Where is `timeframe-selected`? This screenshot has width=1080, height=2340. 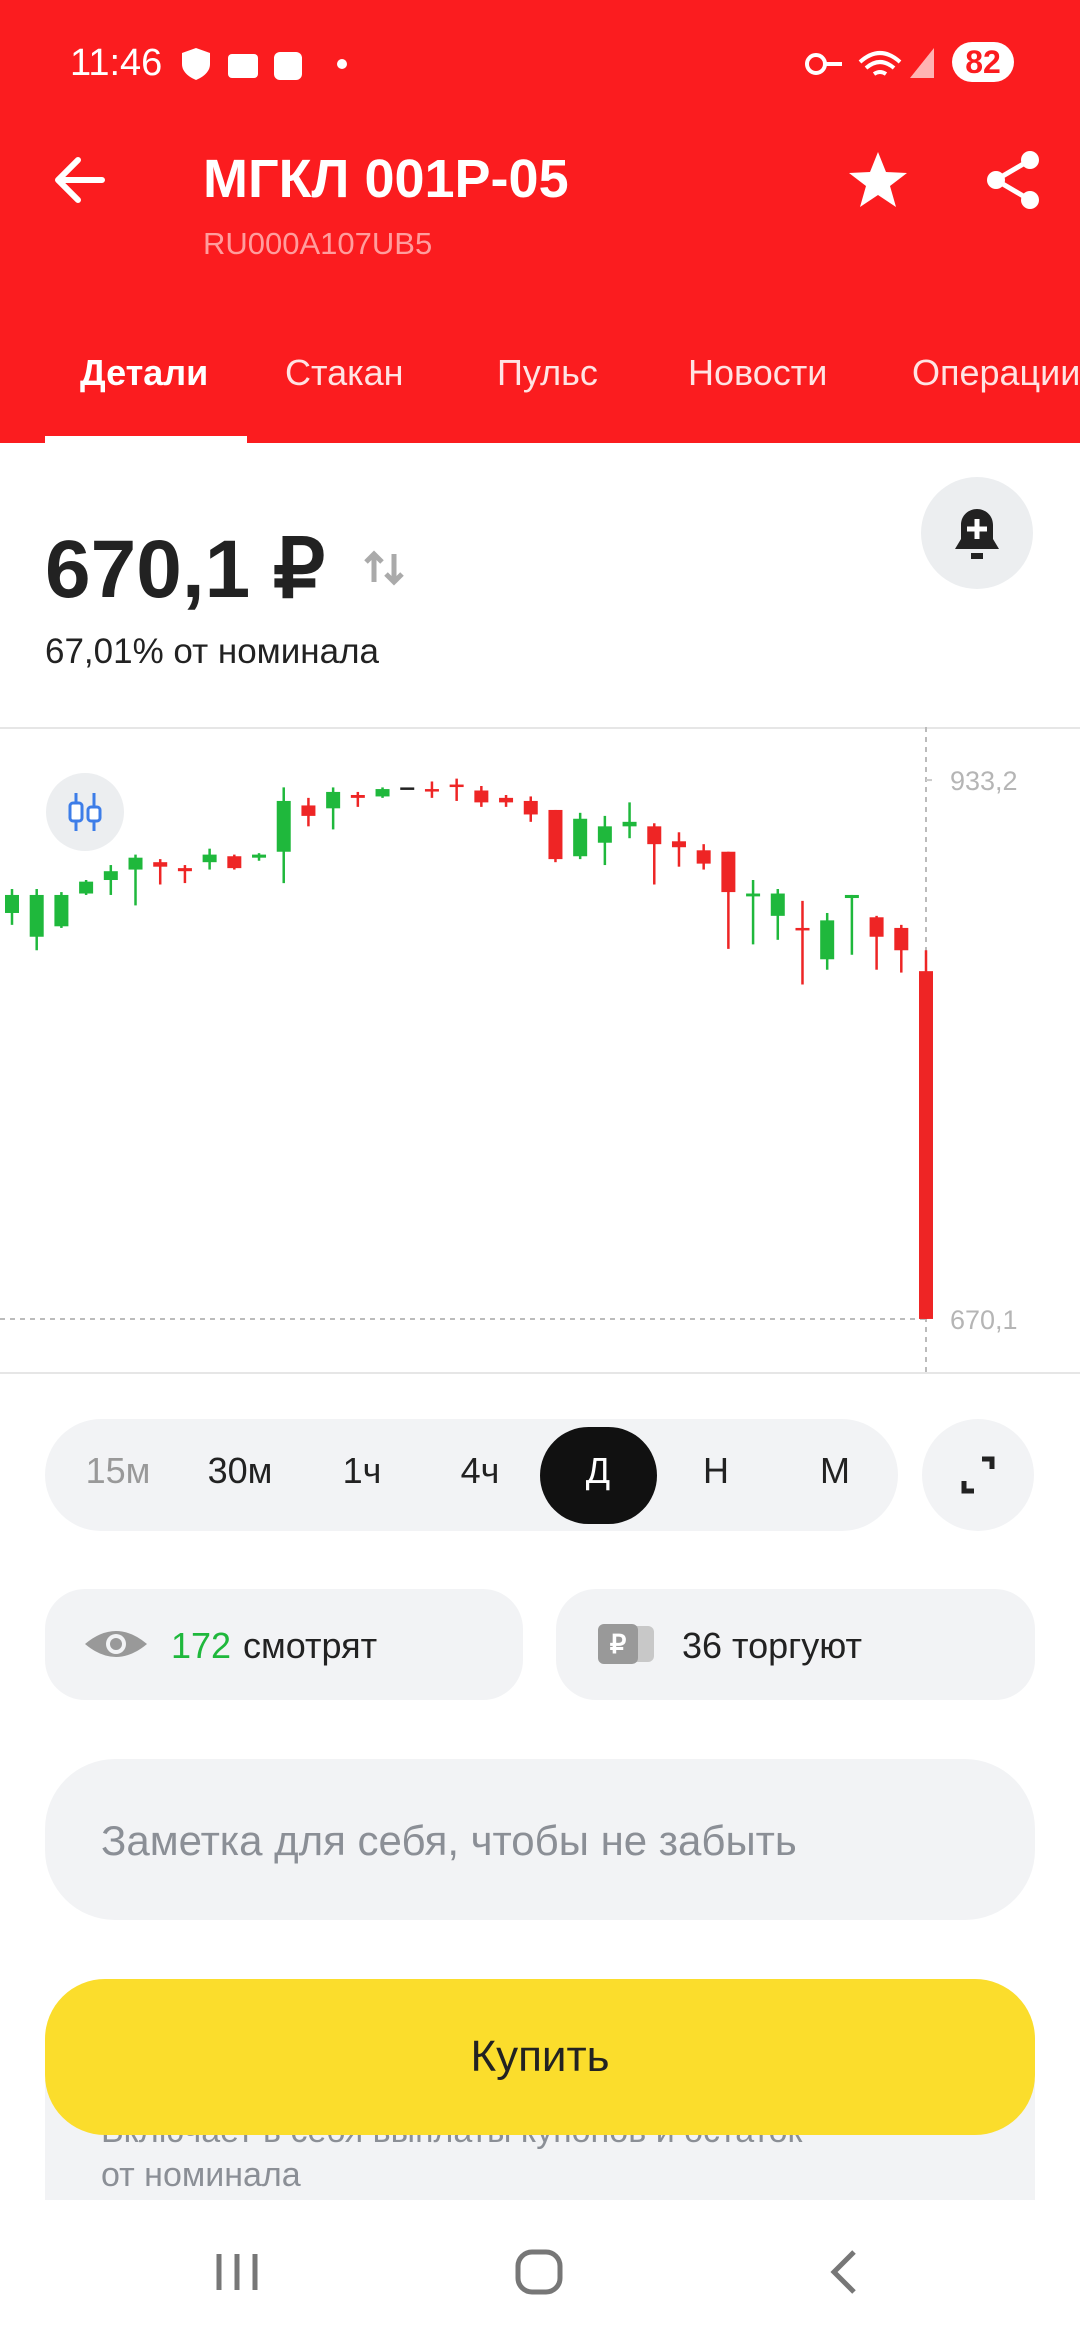
timeframe-selected is located at coordinates (598, 1475).